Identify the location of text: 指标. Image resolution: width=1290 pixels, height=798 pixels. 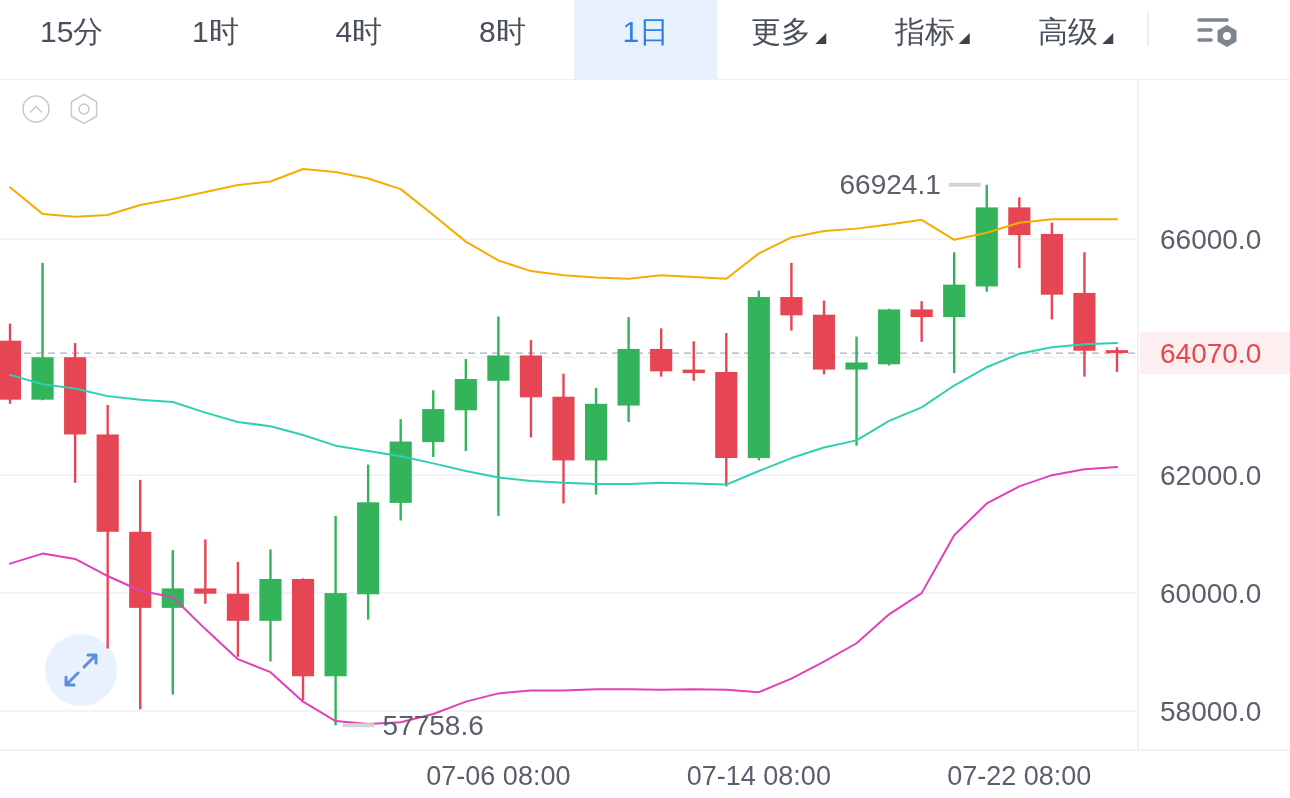
(924, 31).